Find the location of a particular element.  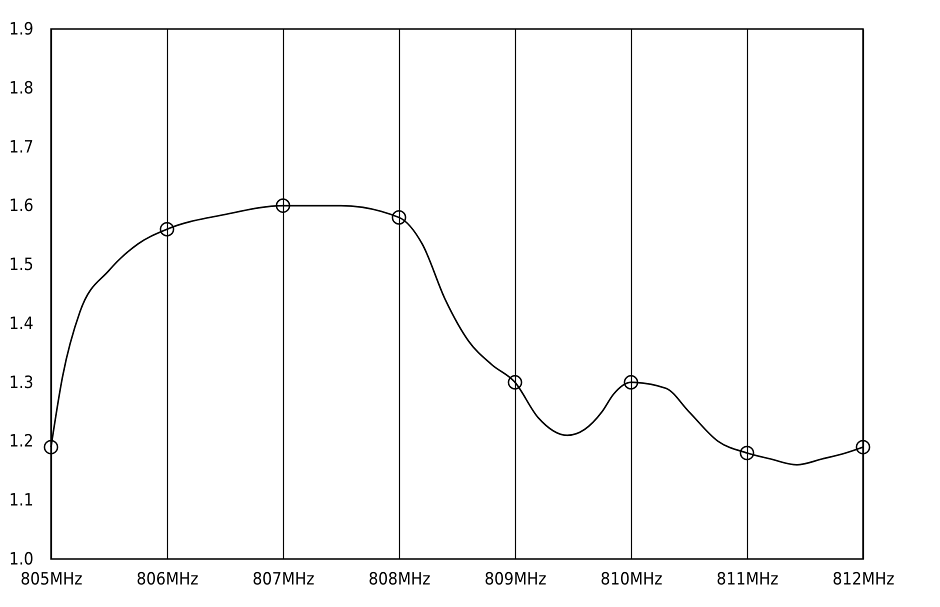

x-tick-label: 808MHz is located at coordinates (399, 580).